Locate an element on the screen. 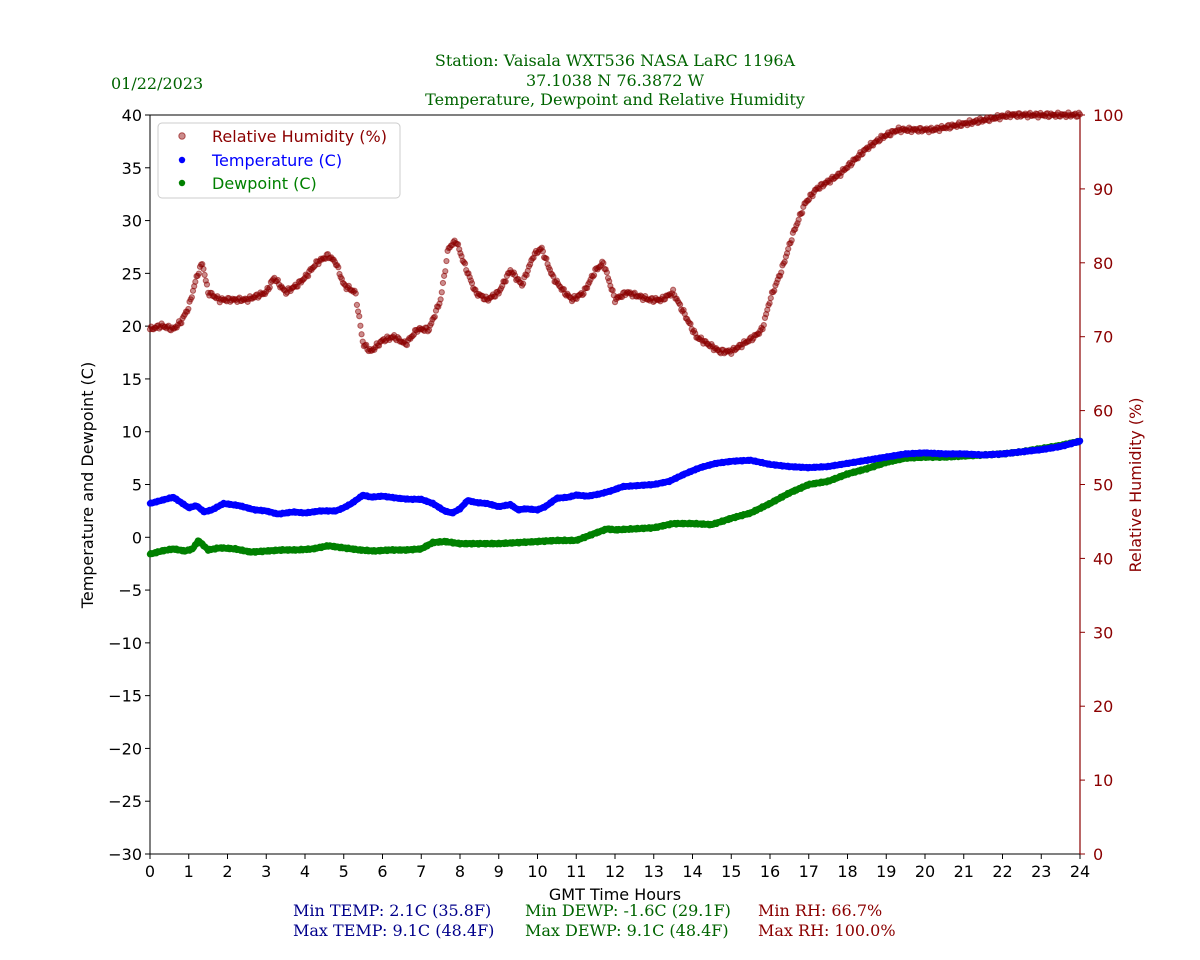 This screenshot has height=960, width=1200. max-dewp-stat: Max DEWP: 9.1C (48.4F) is located at coordinates (627, 930).